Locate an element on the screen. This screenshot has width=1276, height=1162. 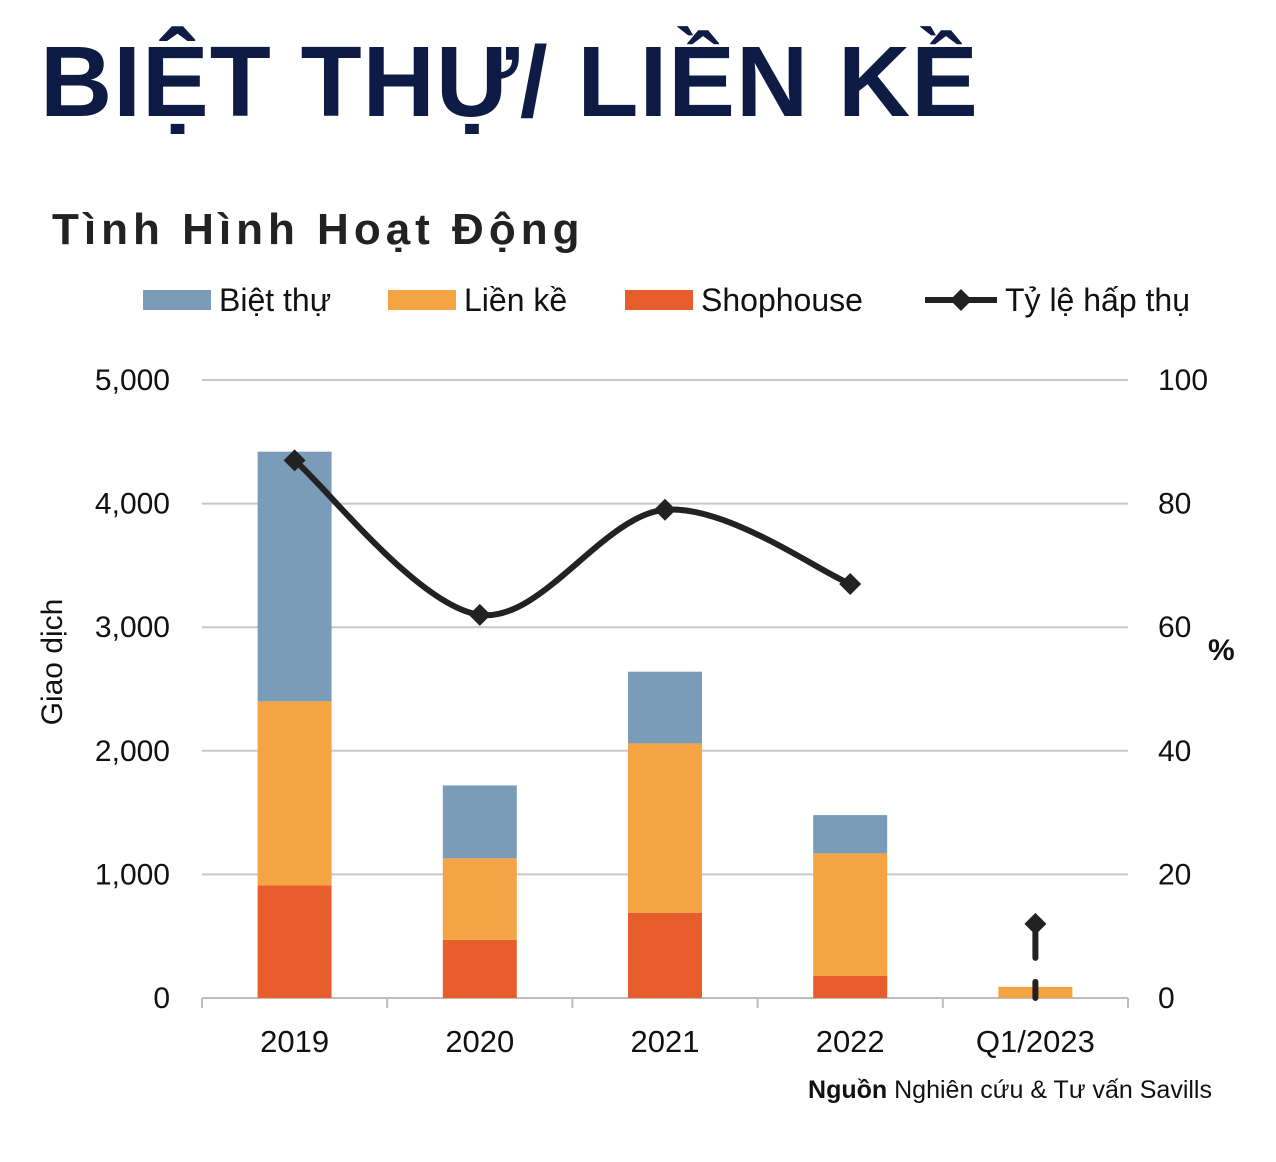
absorption-line is located at coordinates (572, 538).